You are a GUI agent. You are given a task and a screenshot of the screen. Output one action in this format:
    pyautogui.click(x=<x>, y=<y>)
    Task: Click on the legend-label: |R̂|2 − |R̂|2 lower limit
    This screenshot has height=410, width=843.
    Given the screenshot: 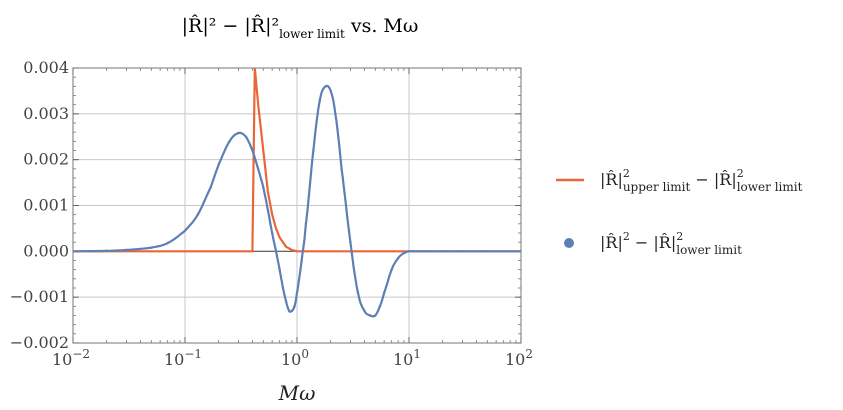 What is the action you would take?
    pyautogui.click(x=671, y=243)
    